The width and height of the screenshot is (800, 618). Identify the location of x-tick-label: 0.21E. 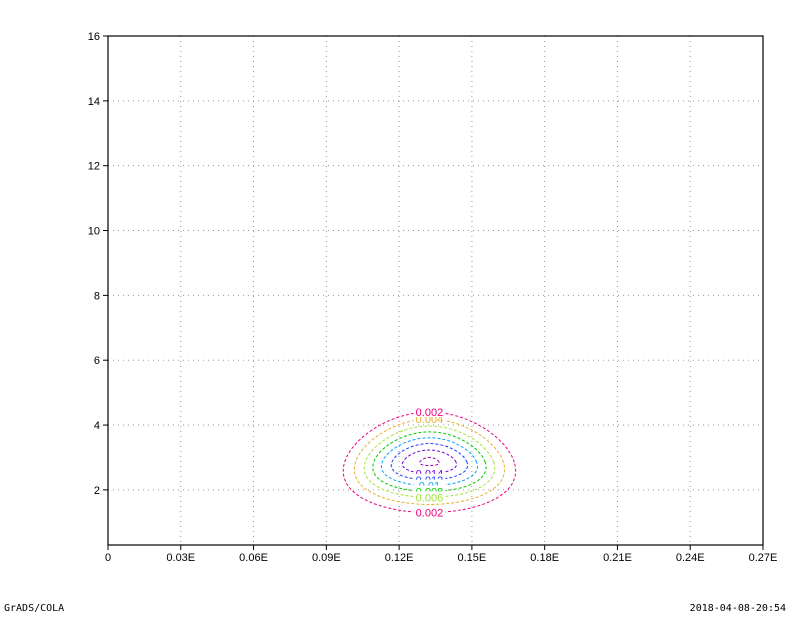
(617, 558).